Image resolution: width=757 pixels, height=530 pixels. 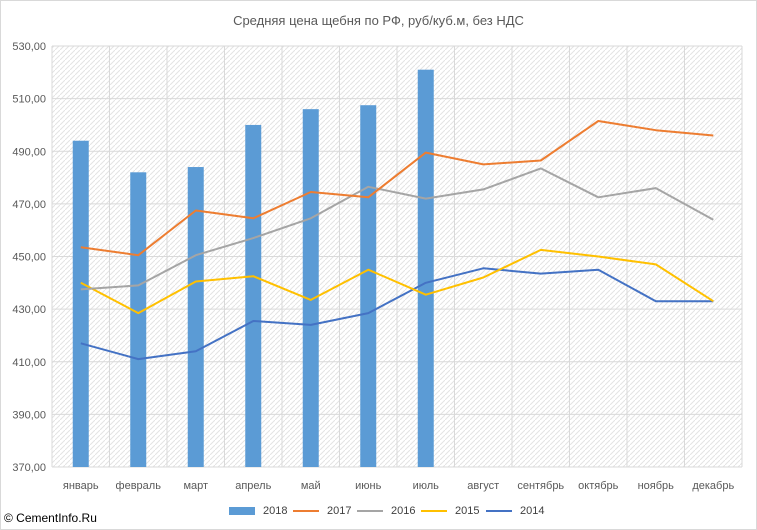 I want to click on x-tick-label: июнь, so click(x=368, y=486).